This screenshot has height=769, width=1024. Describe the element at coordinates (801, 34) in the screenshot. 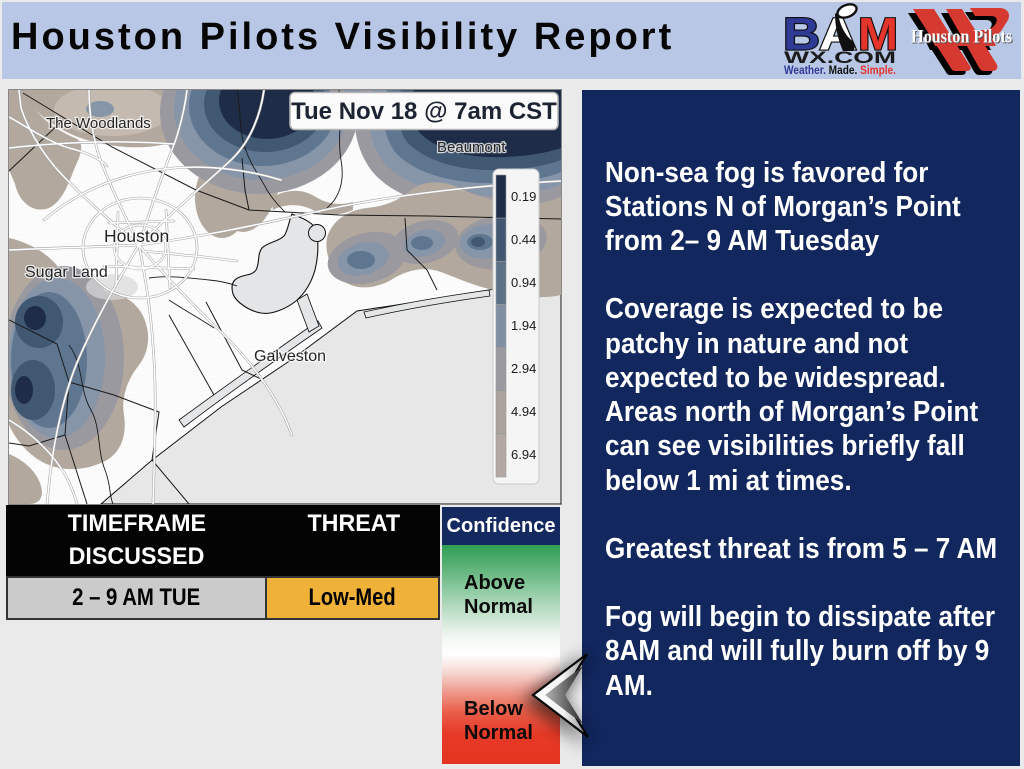

I see `svg-text: B` at that location.